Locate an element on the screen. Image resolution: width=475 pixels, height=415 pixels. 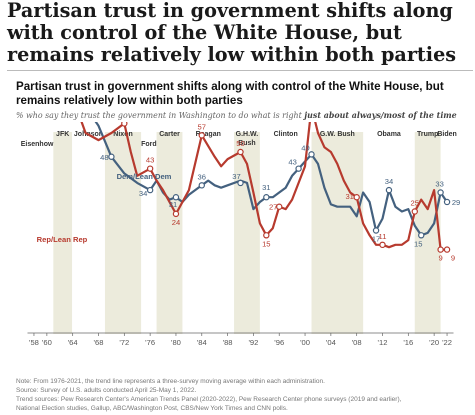
x-tick-label: '64 is located at coordinates (73, 342).